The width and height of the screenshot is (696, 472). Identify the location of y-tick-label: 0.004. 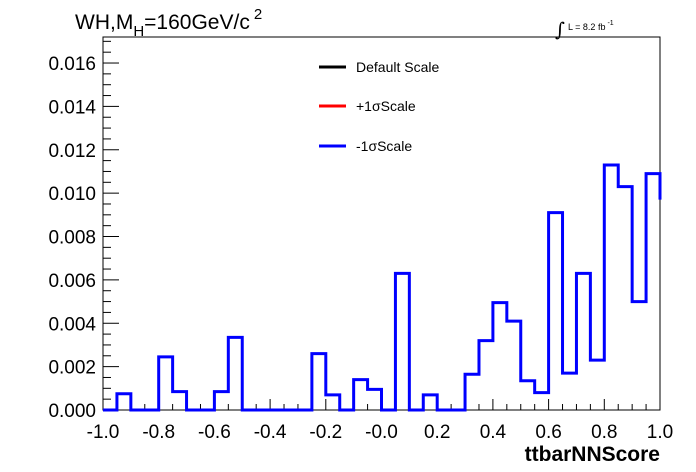
(72, 324).